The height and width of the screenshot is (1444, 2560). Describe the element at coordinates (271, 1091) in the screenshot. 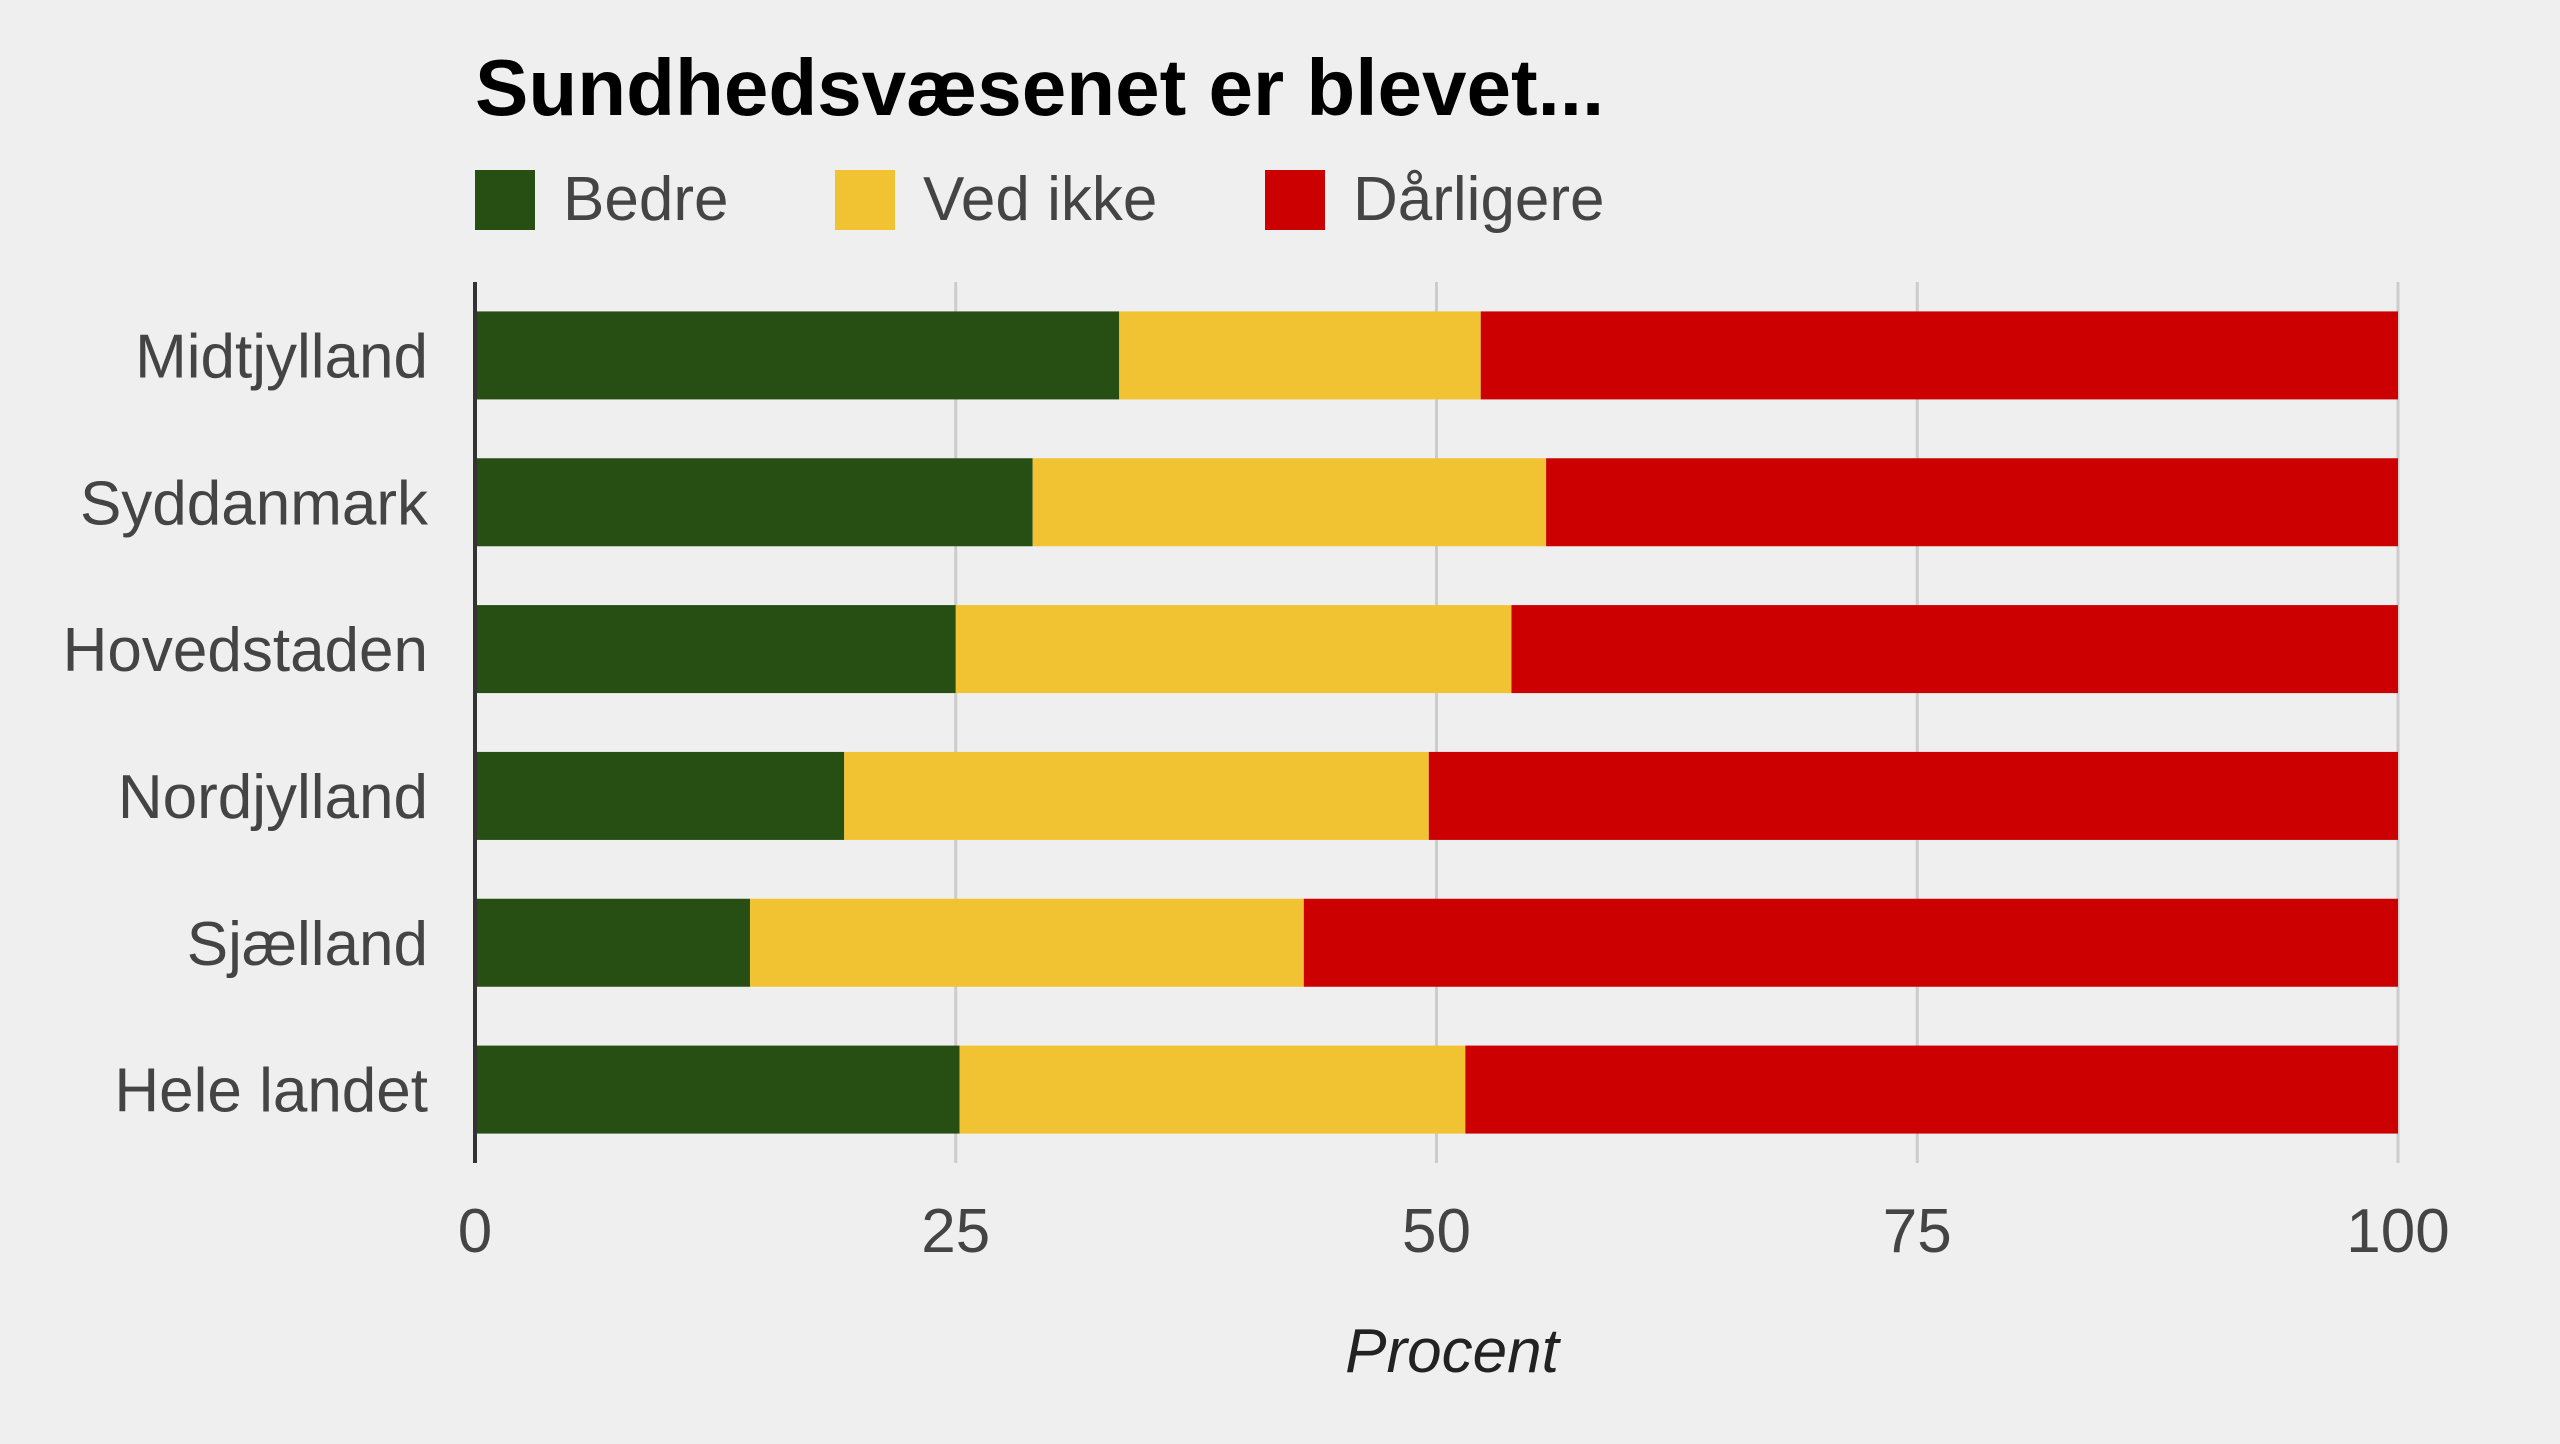

I see `y-category-label: Hele landet` at that location.